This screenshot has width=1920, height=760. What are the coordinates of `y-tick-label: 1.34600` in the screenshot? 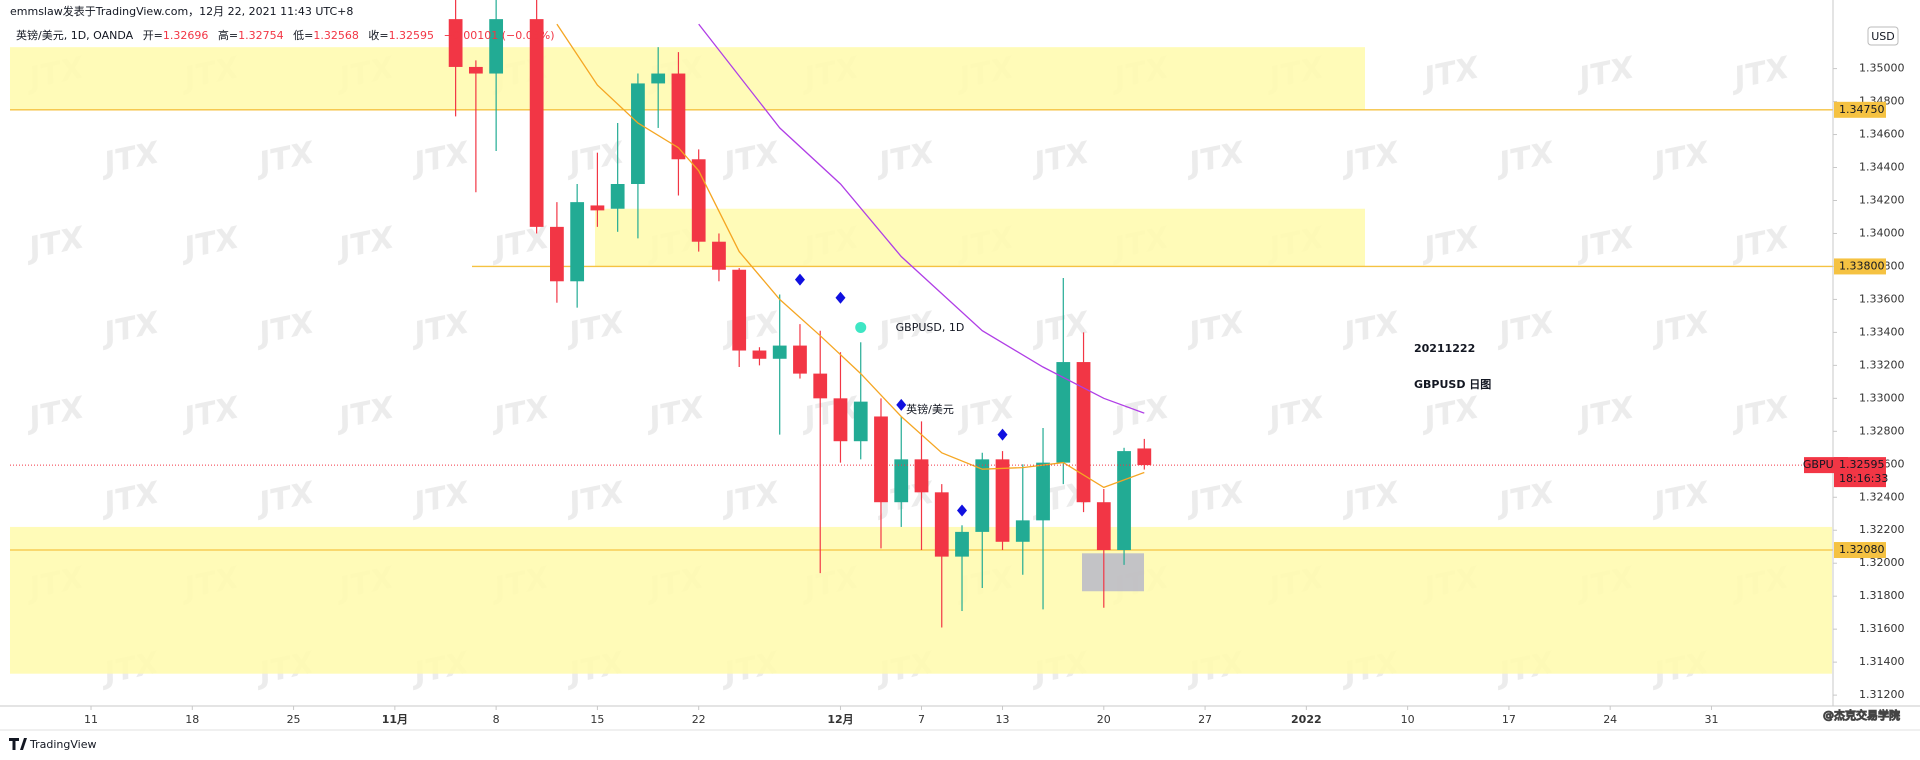 It's located at (1882, 134).